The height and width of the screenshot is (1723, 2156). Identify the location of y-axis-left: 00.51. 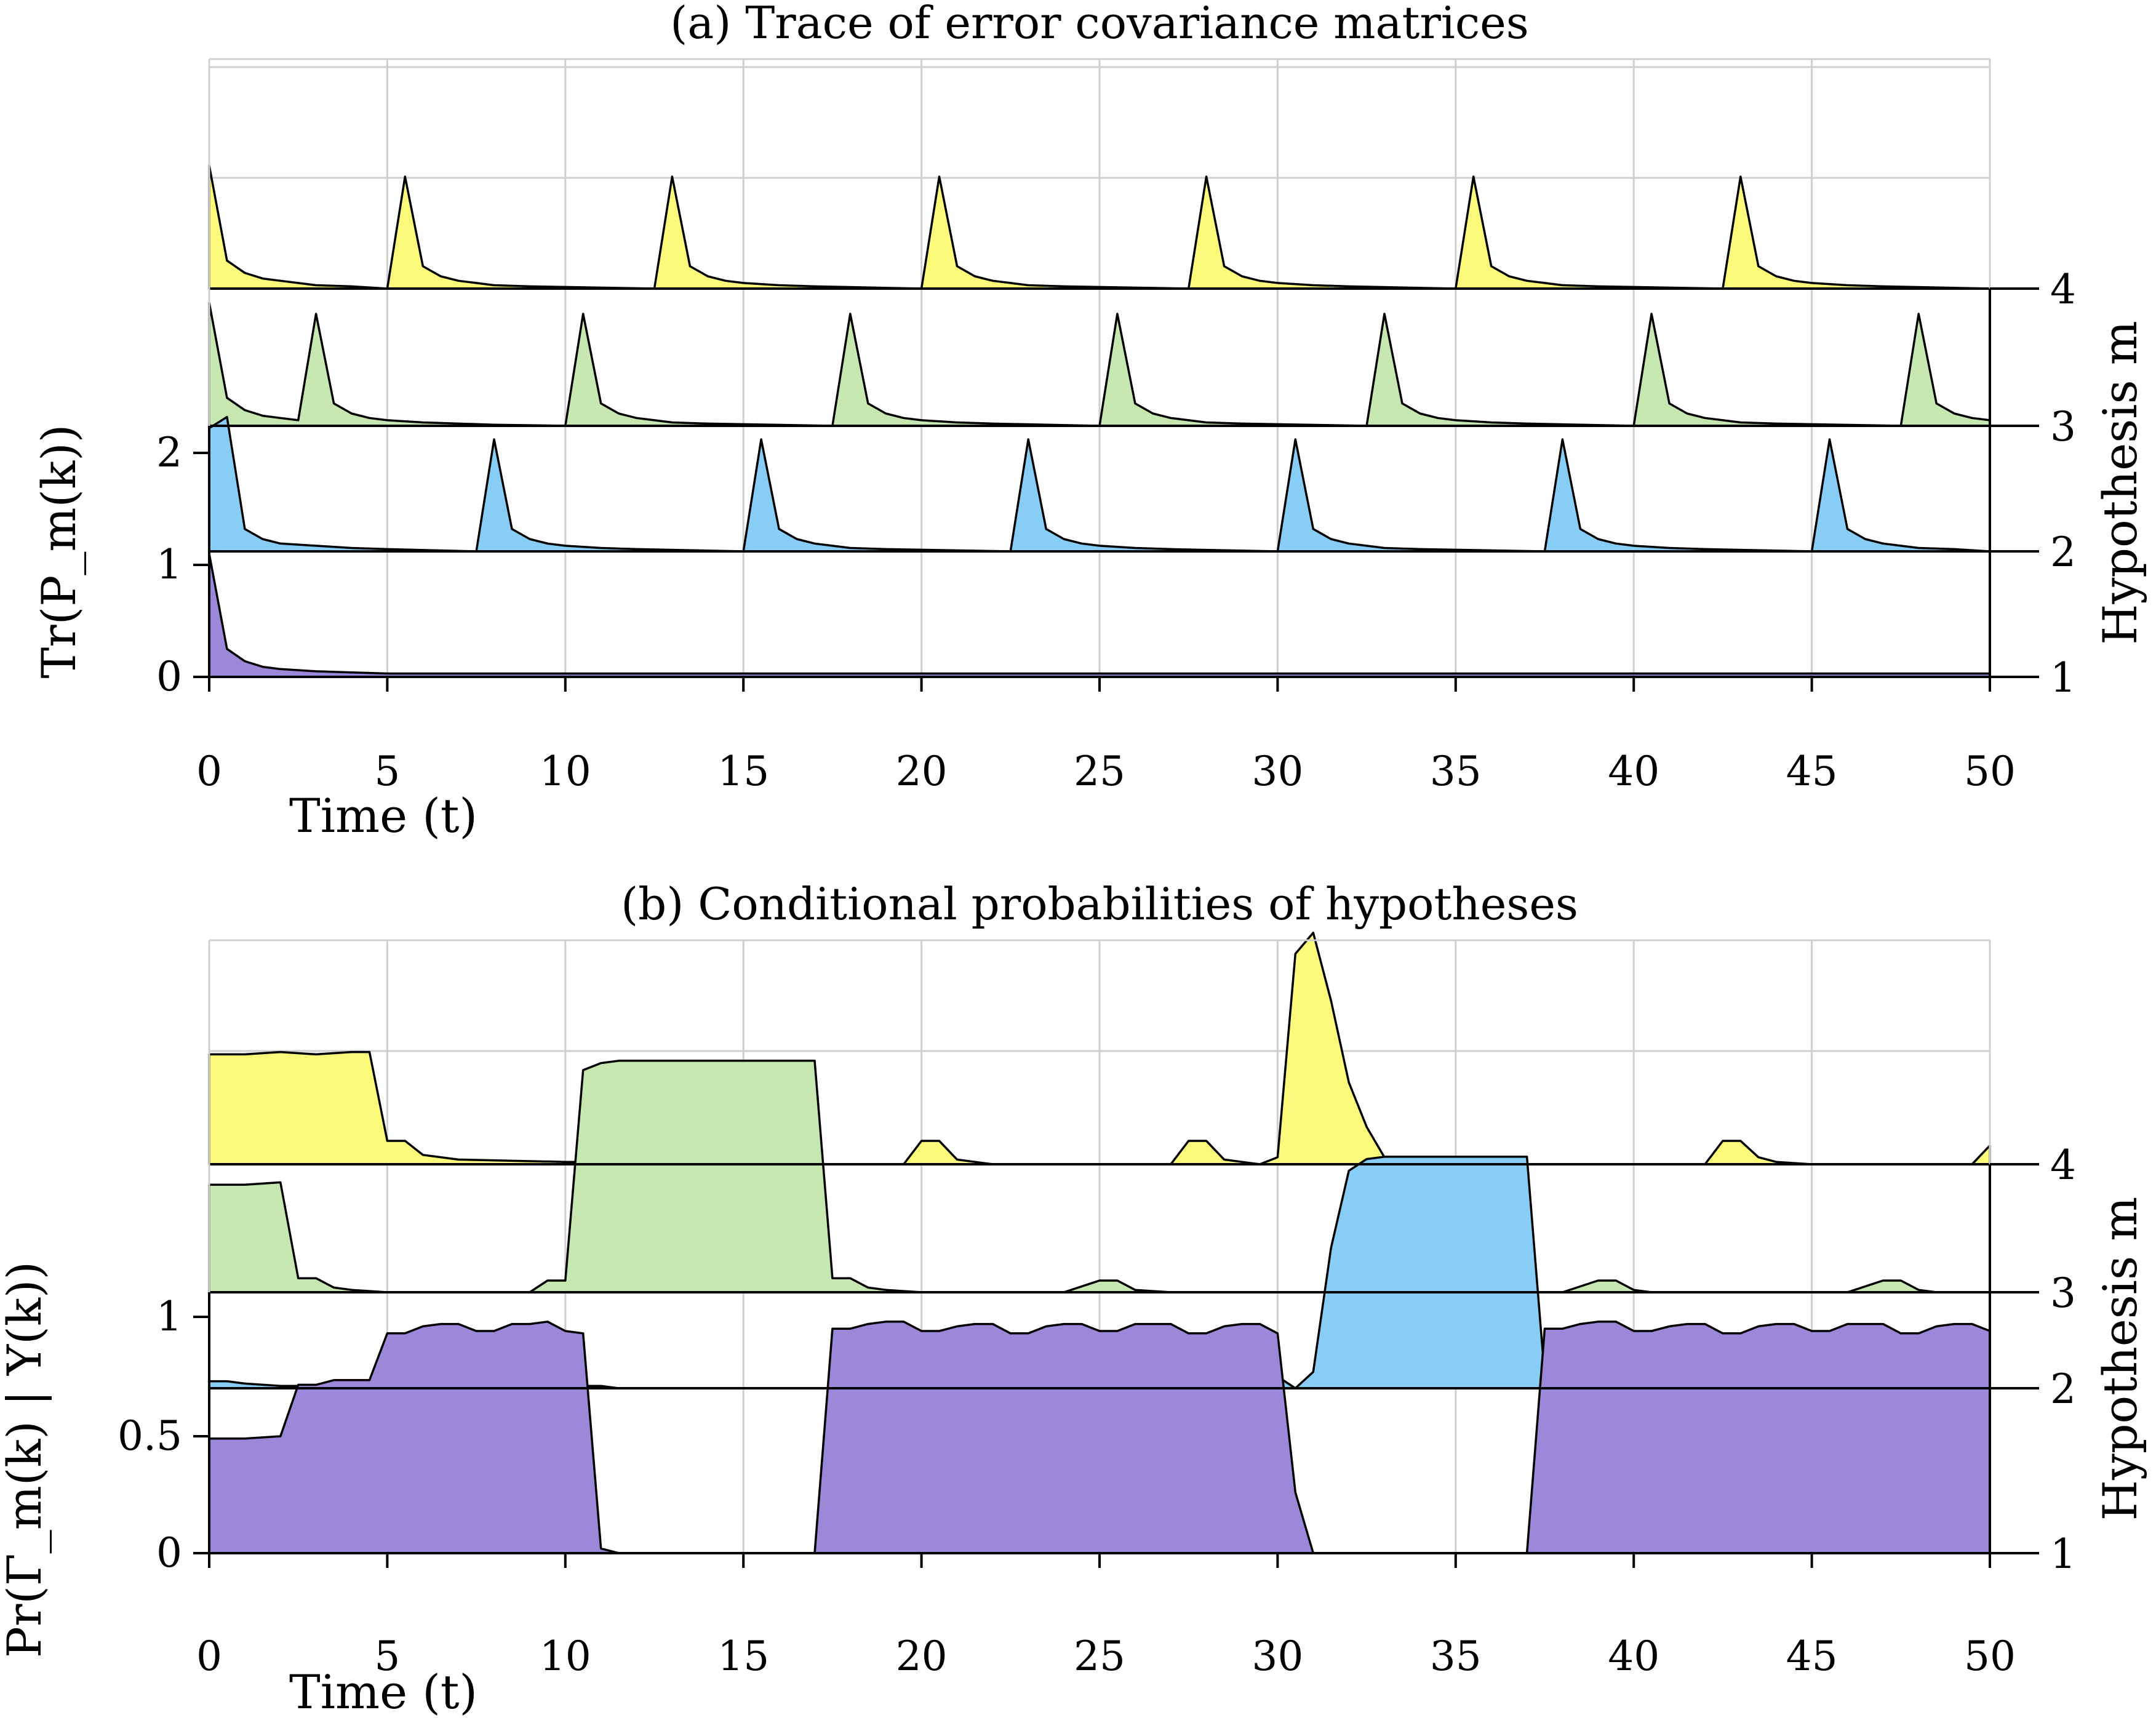
(163, 1435).